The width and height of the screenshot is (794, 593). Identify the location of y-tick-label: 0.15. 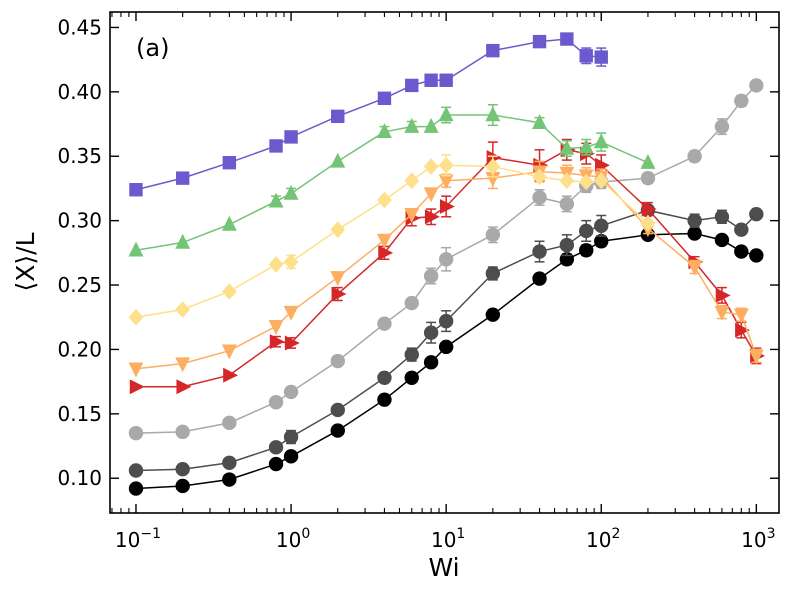
(79, 414).